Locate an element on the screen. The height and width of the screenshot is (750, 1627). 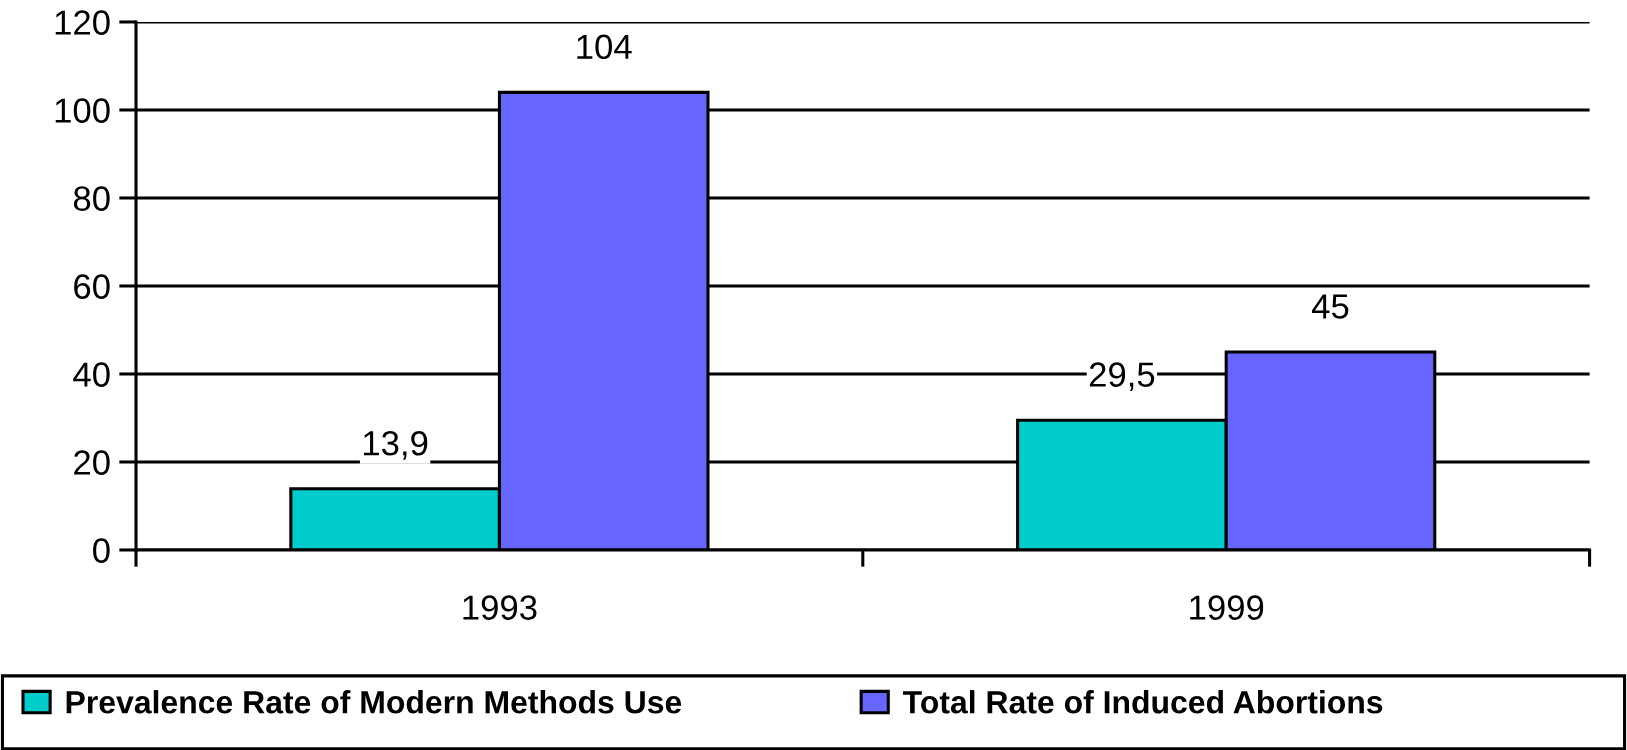
data-label: 45 is located at coordinates (1330, 306).